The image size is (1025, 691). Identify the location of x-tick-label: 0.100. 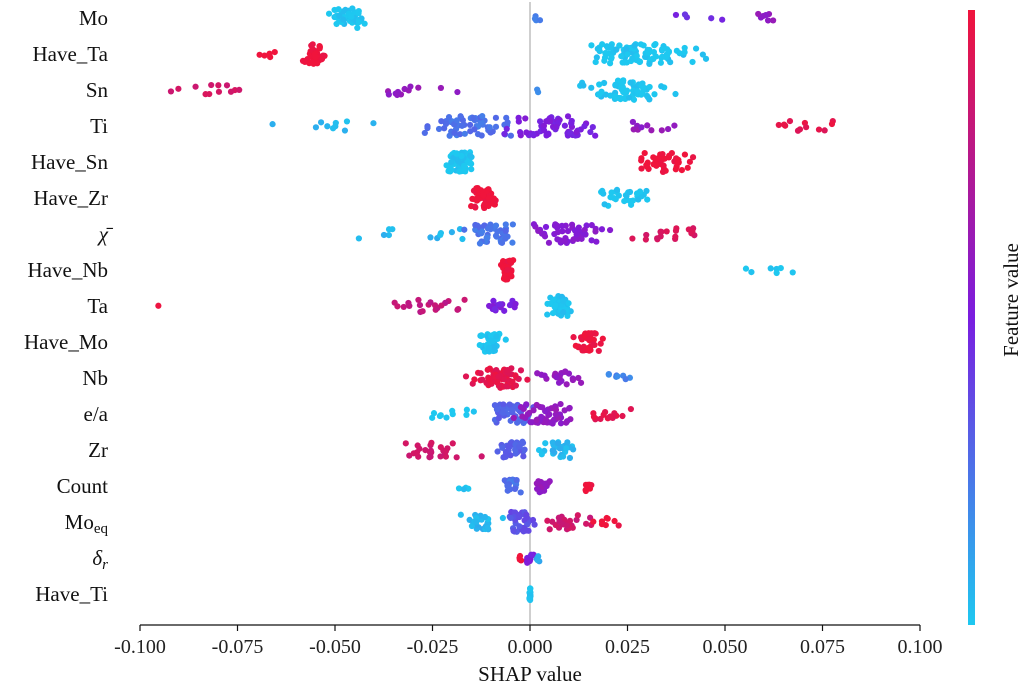
(920, 647).